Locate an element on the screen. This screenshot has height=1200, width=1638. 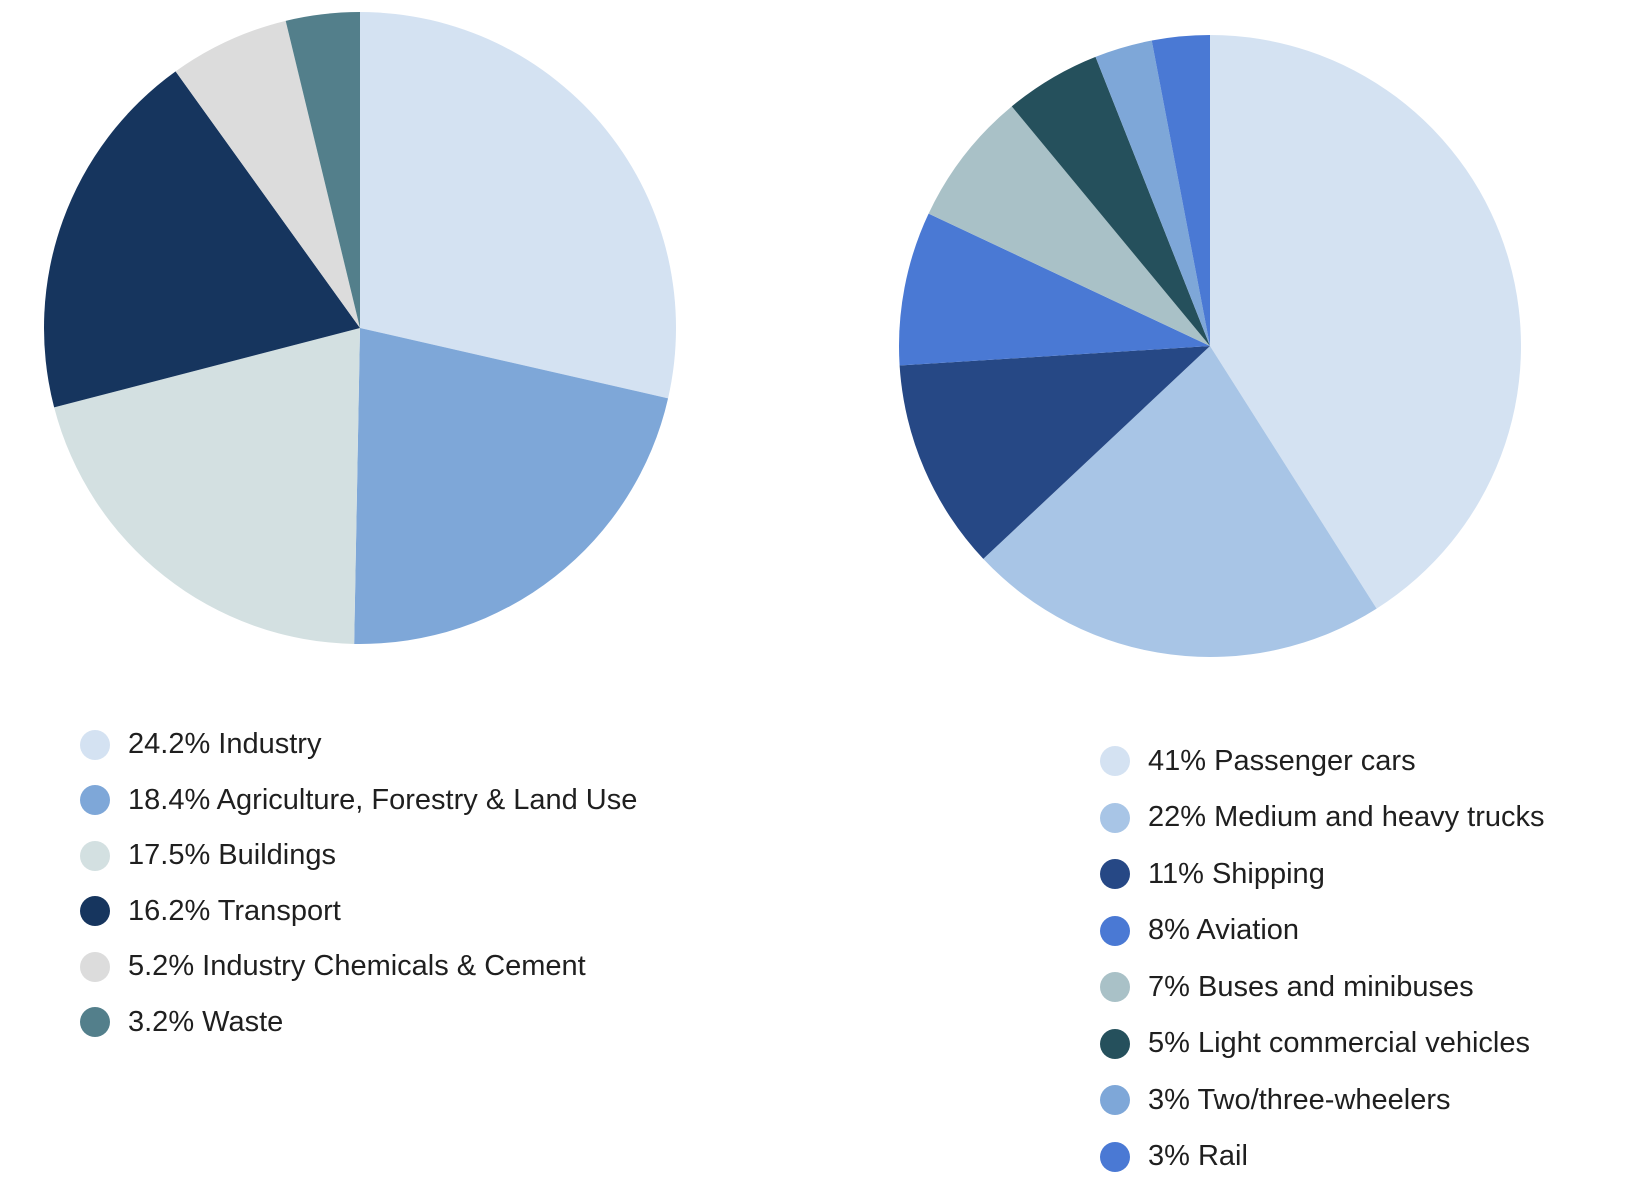
legend-item: 22% Medium and heavy trucks is located at coordinates (1322, 818).